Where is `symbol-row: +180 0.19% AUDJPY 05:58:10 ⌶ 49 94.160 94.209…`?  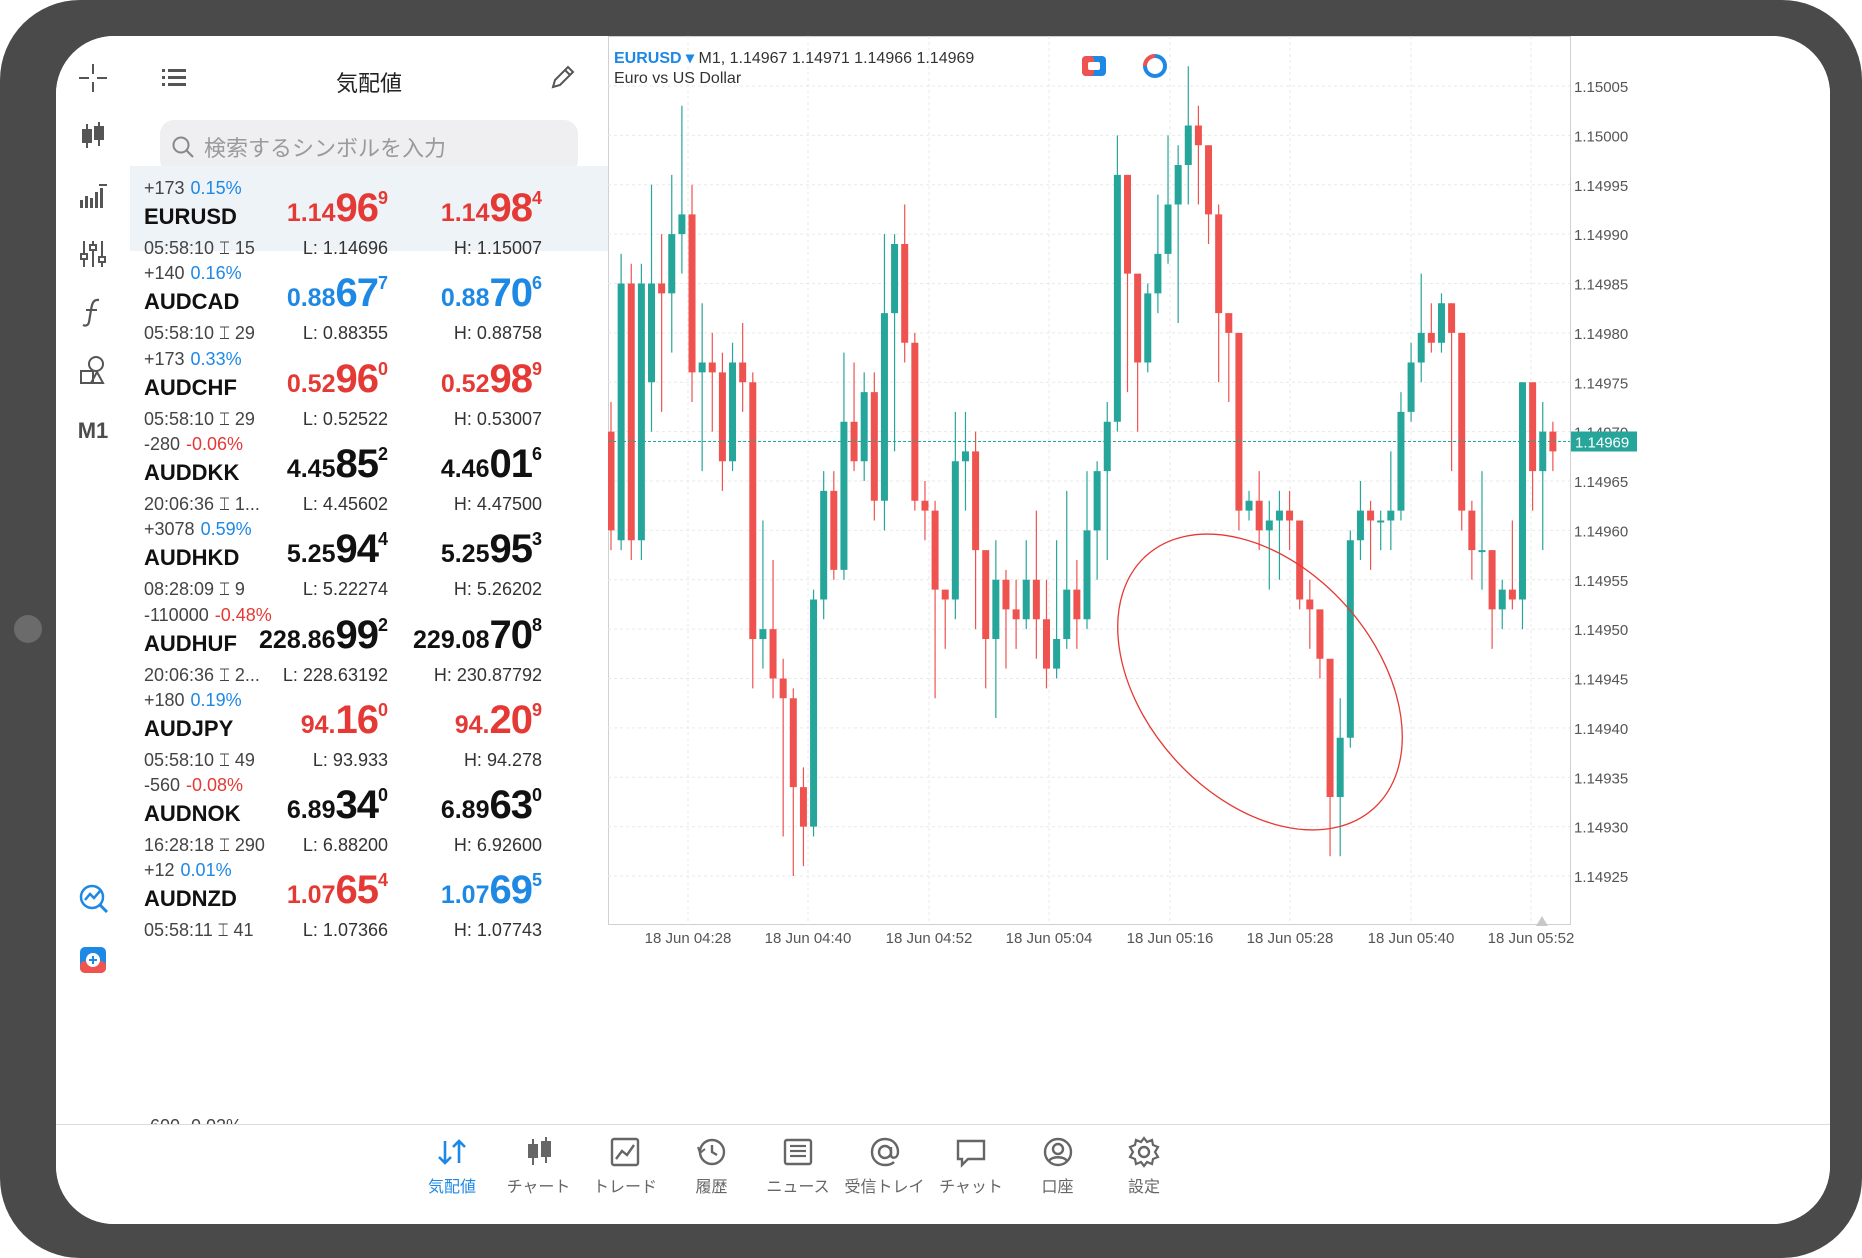
symbol-row: +180 0.19% AUDJPY 05:58:10 ⌶ 49 94.160 94.209… is located at coordinates (369, 724).